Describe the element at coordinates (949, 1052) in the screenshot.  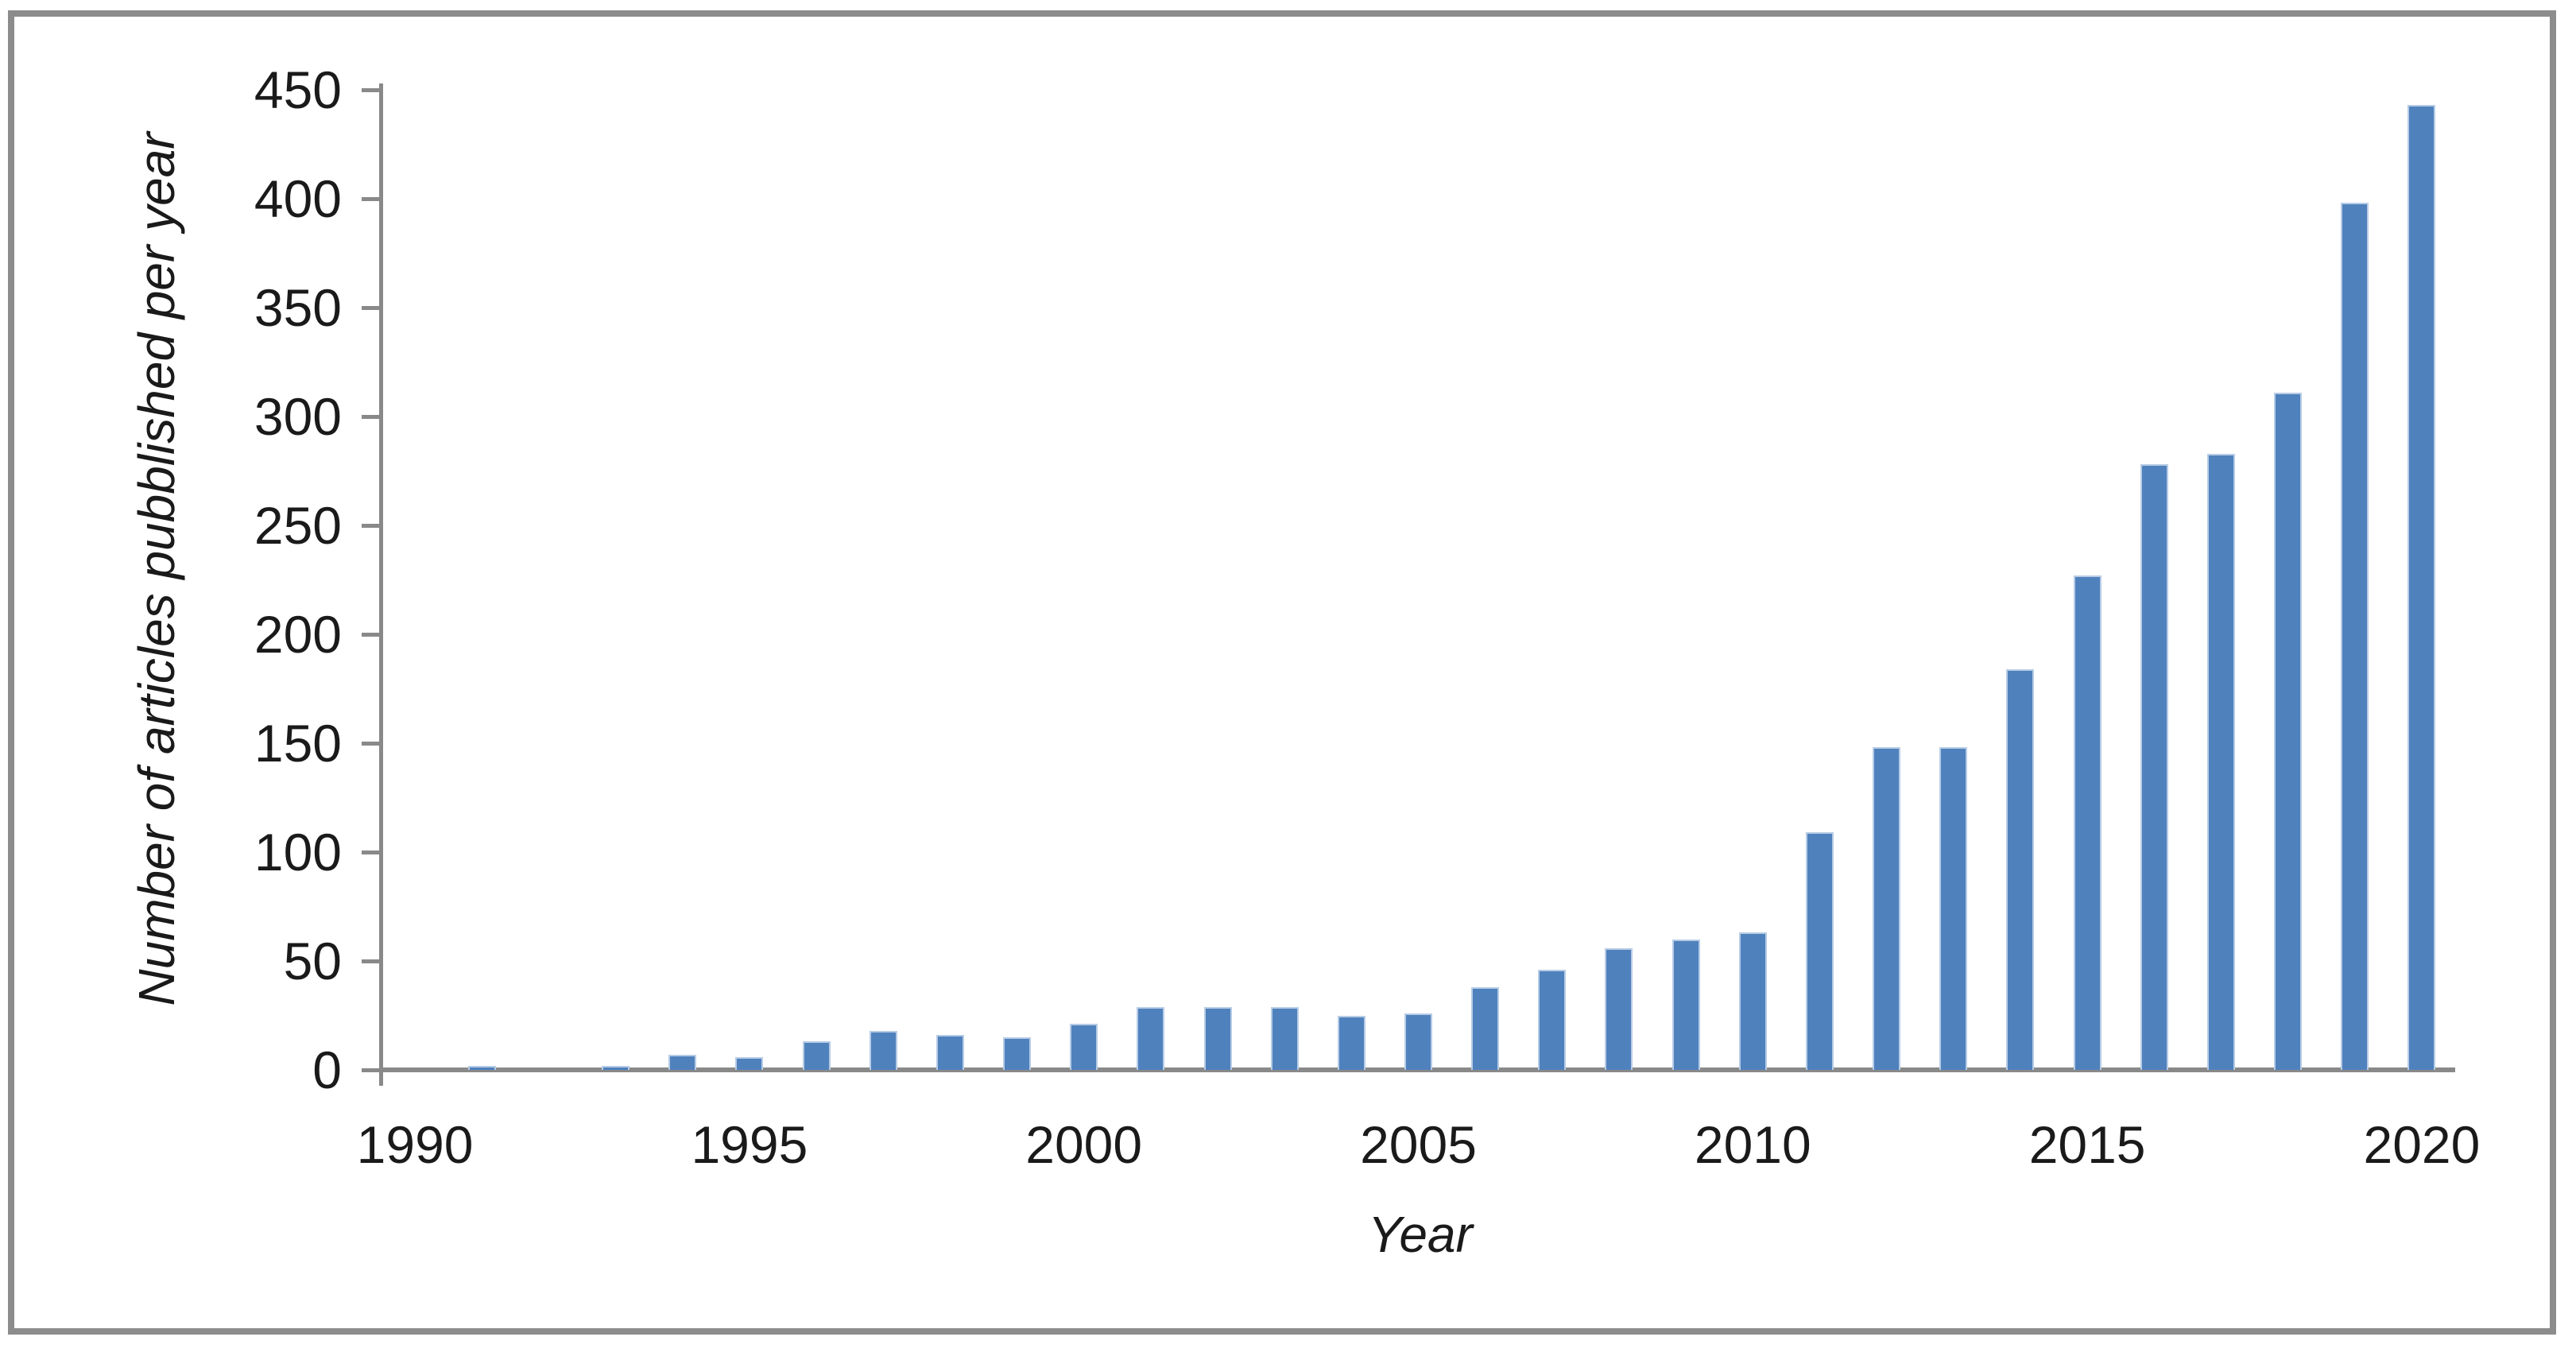
I see `bar-1998` at that location.